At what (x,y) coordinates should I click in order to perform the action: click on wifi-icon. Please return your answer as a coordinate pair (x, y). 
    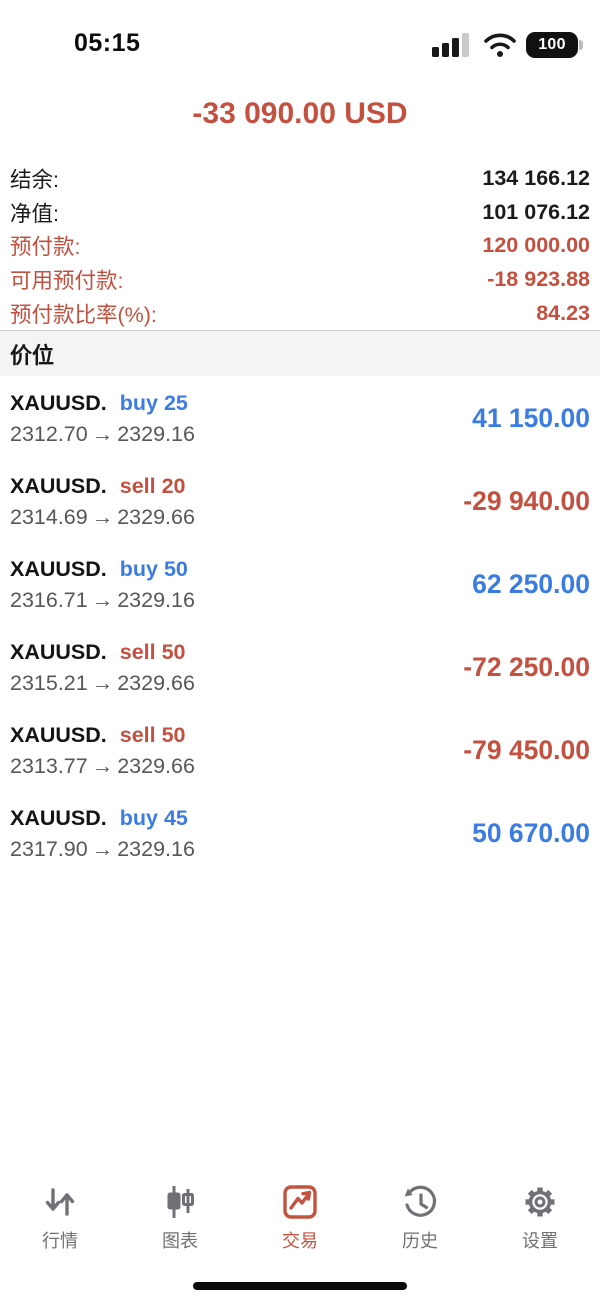
    Looking at the image, I should click on (500, 45).